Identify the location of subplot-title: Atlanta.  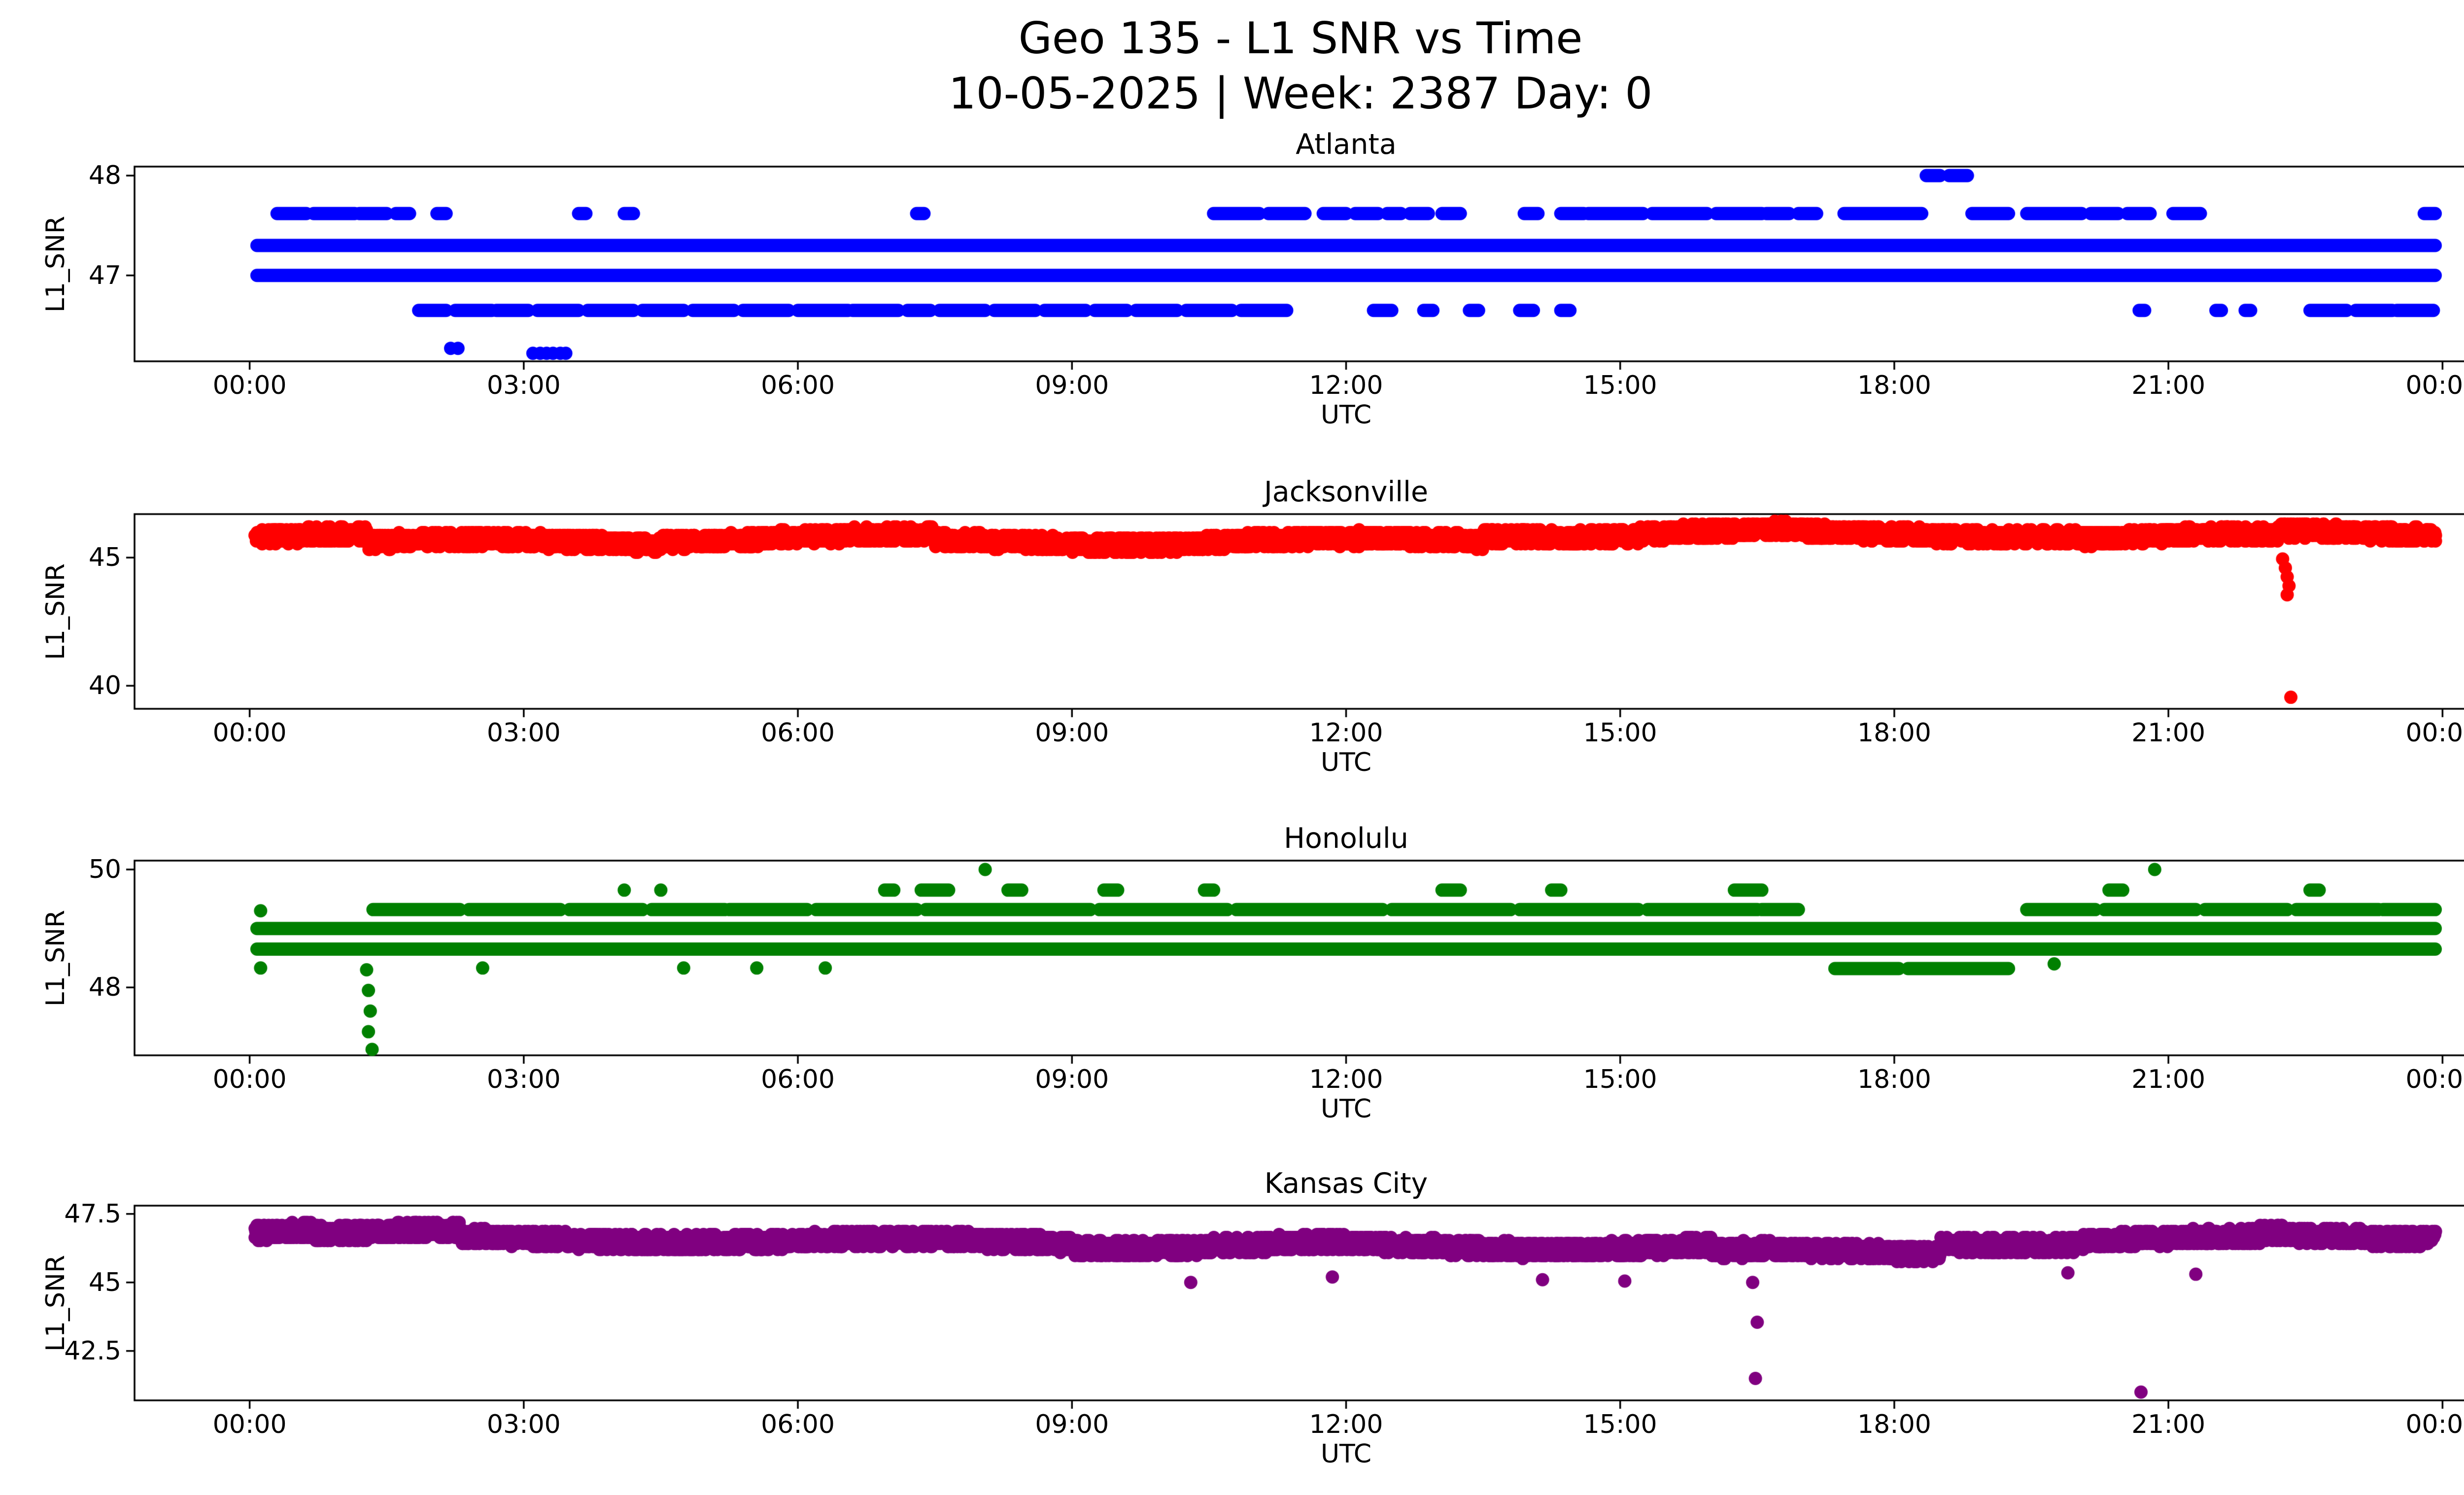
(1346, 144).